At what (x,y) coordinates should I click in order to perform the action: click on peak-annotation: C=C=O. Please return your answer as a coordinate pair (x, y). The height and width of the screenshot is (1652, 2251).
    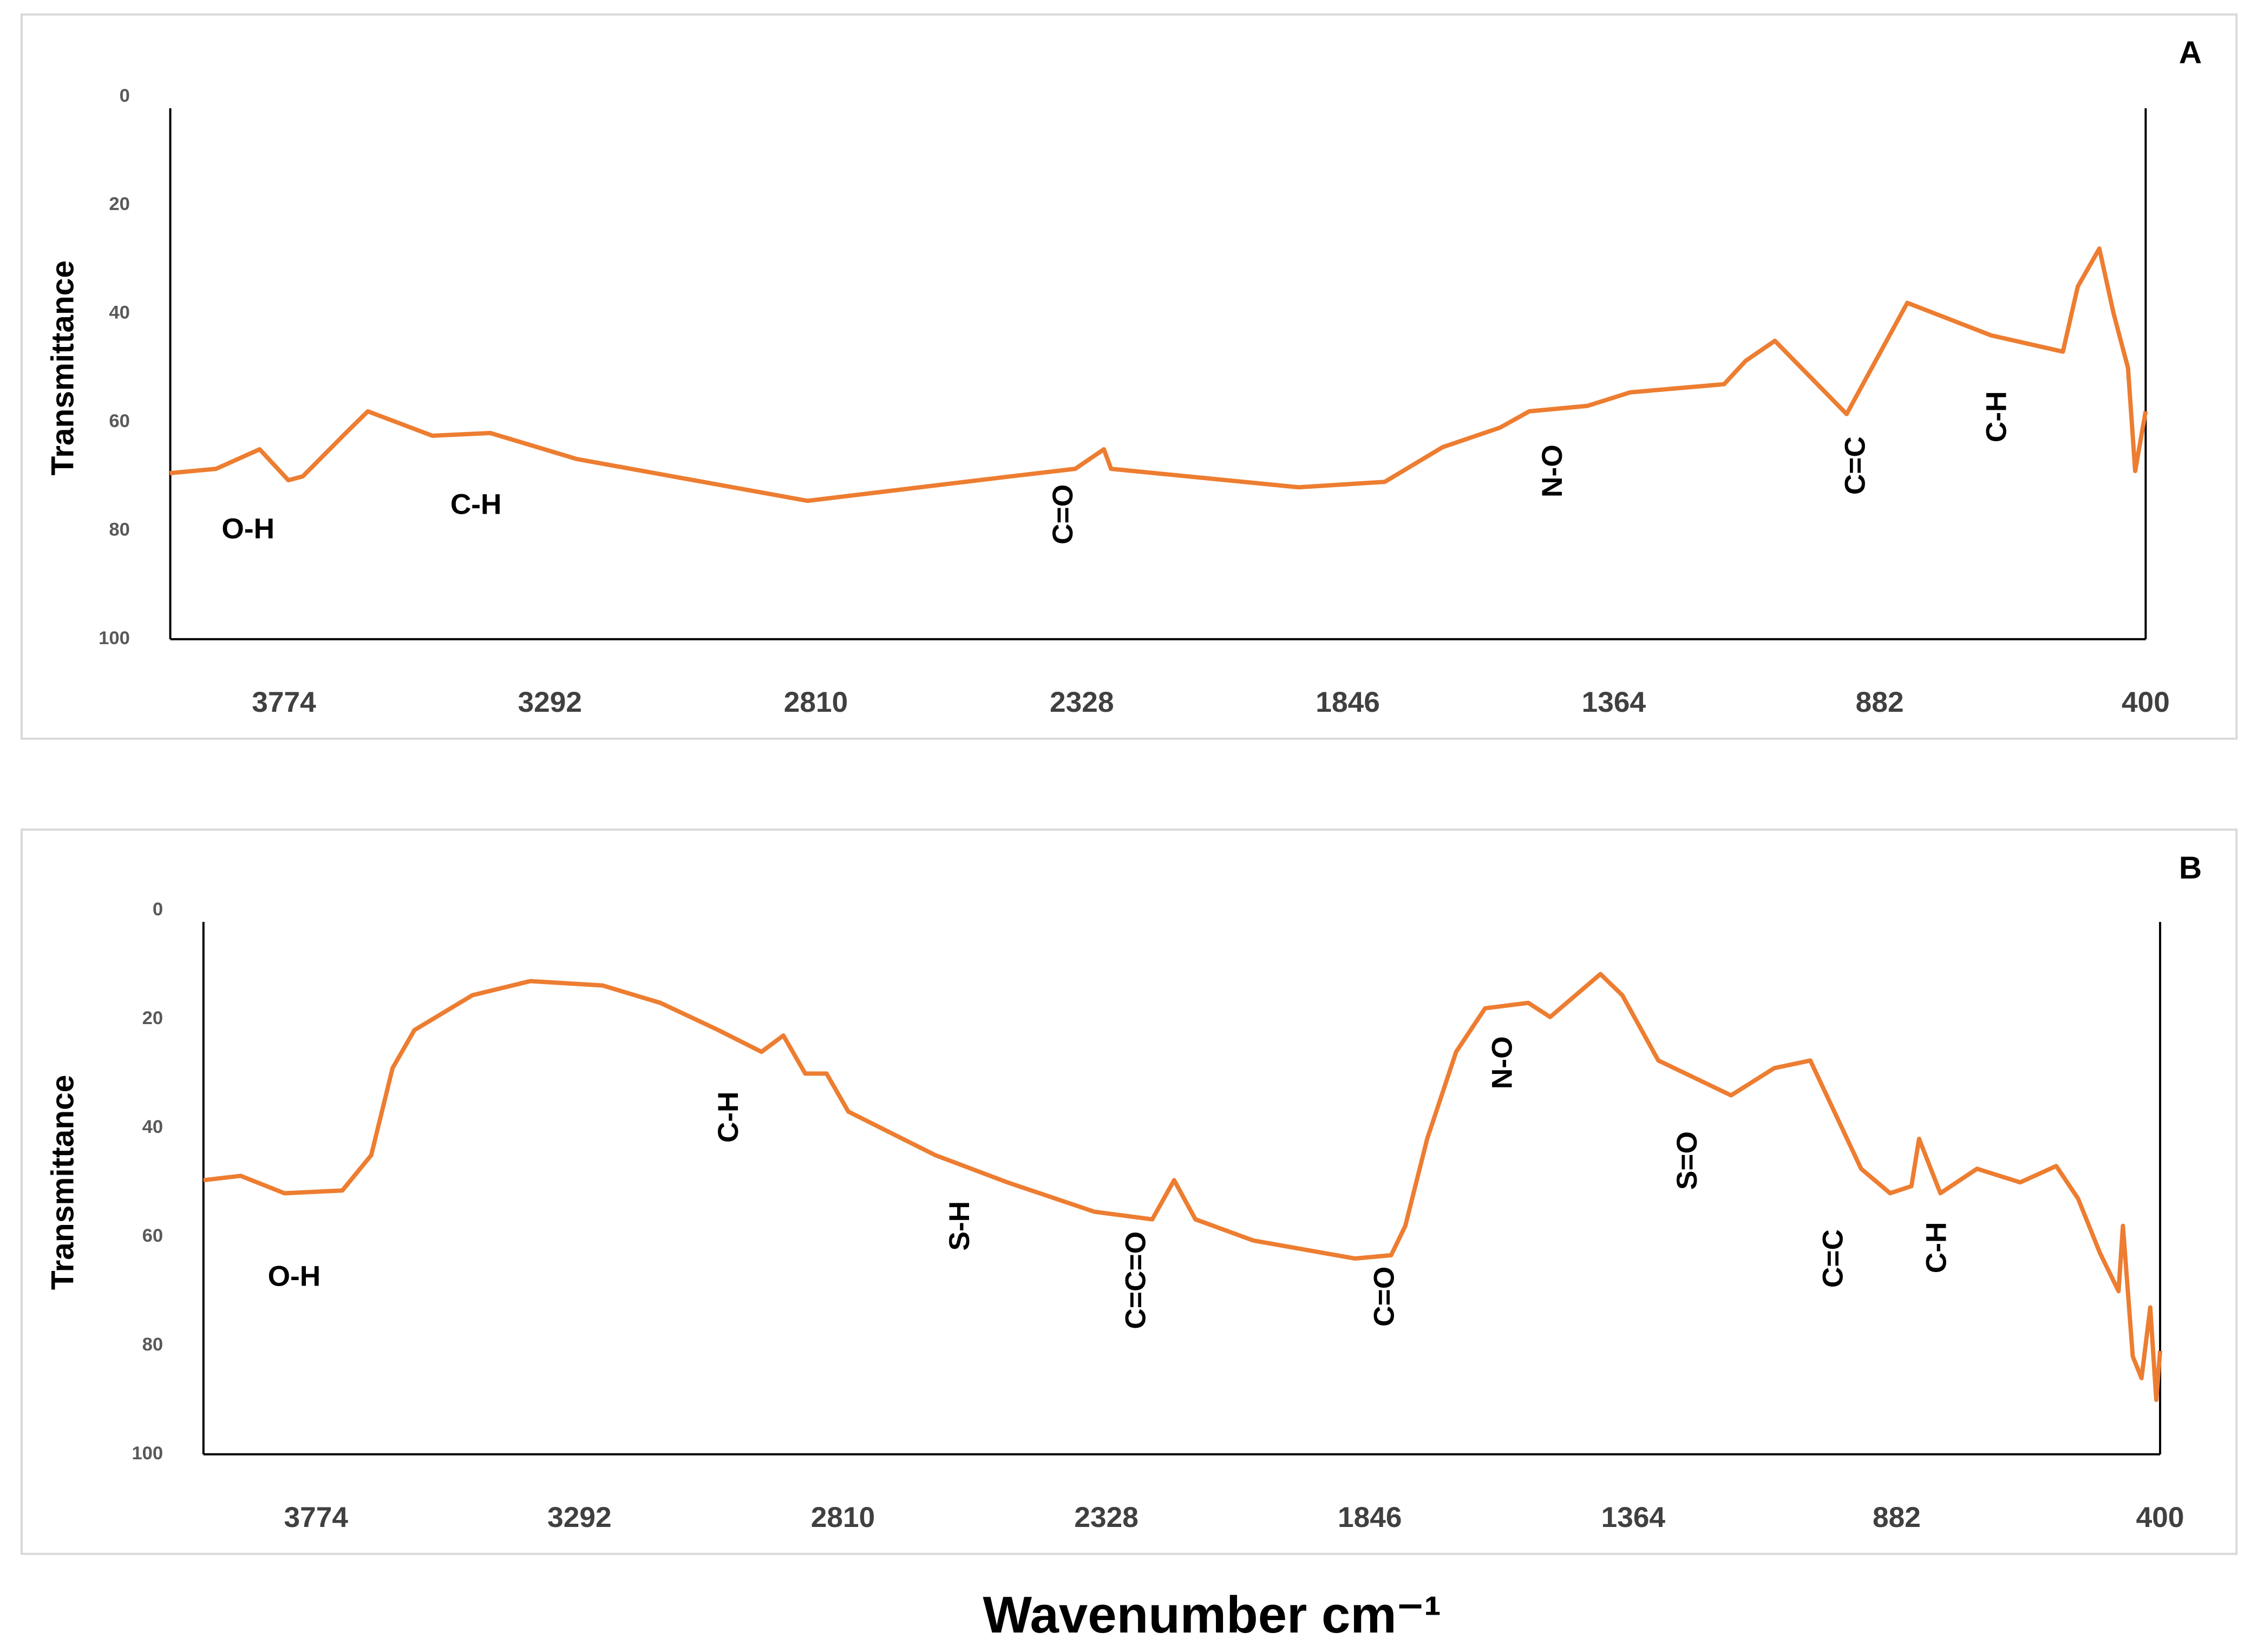
    Looking at the image, I should click on (1136, 1280).